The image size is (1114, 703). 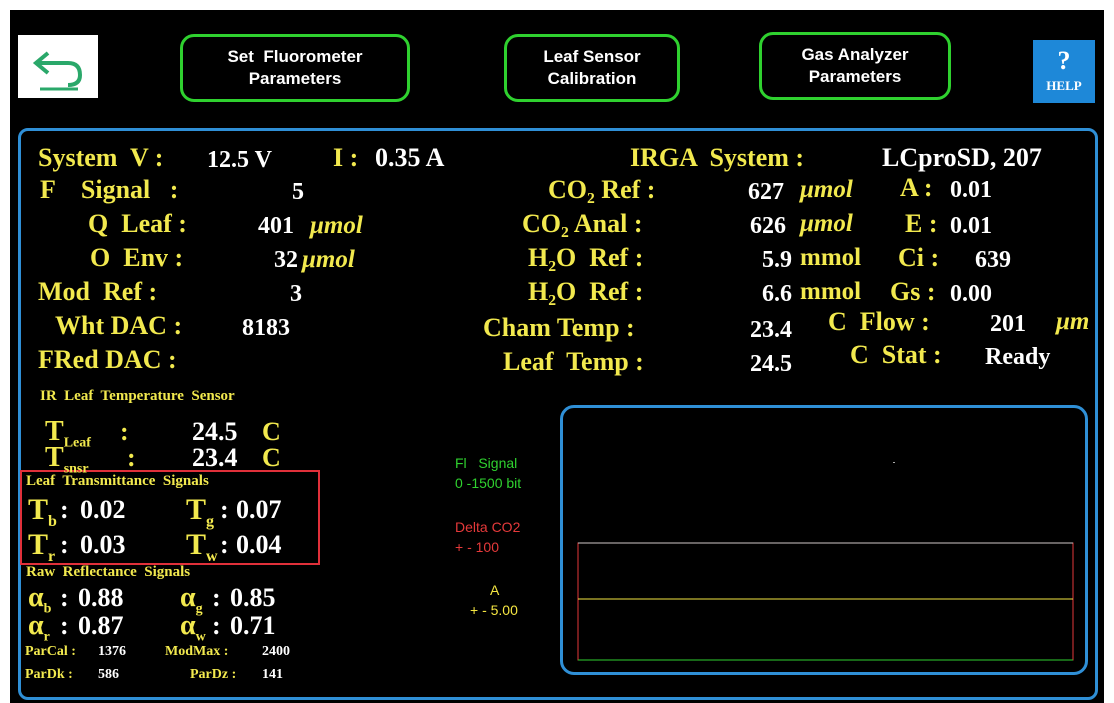 What do you see at coordinates (296, 293) in the screenshot?
I see `value: 3` at bounding box center [296, 293].